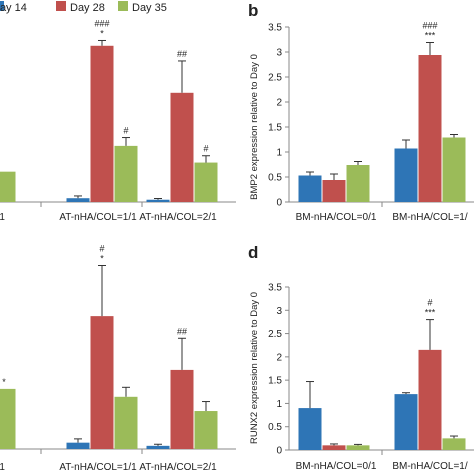 The width and height of the screenshot is (474, 474). Describe the element at coordinates (87, 8) in the screenshot. I see `legend-label-day28: Day 28` at that location.